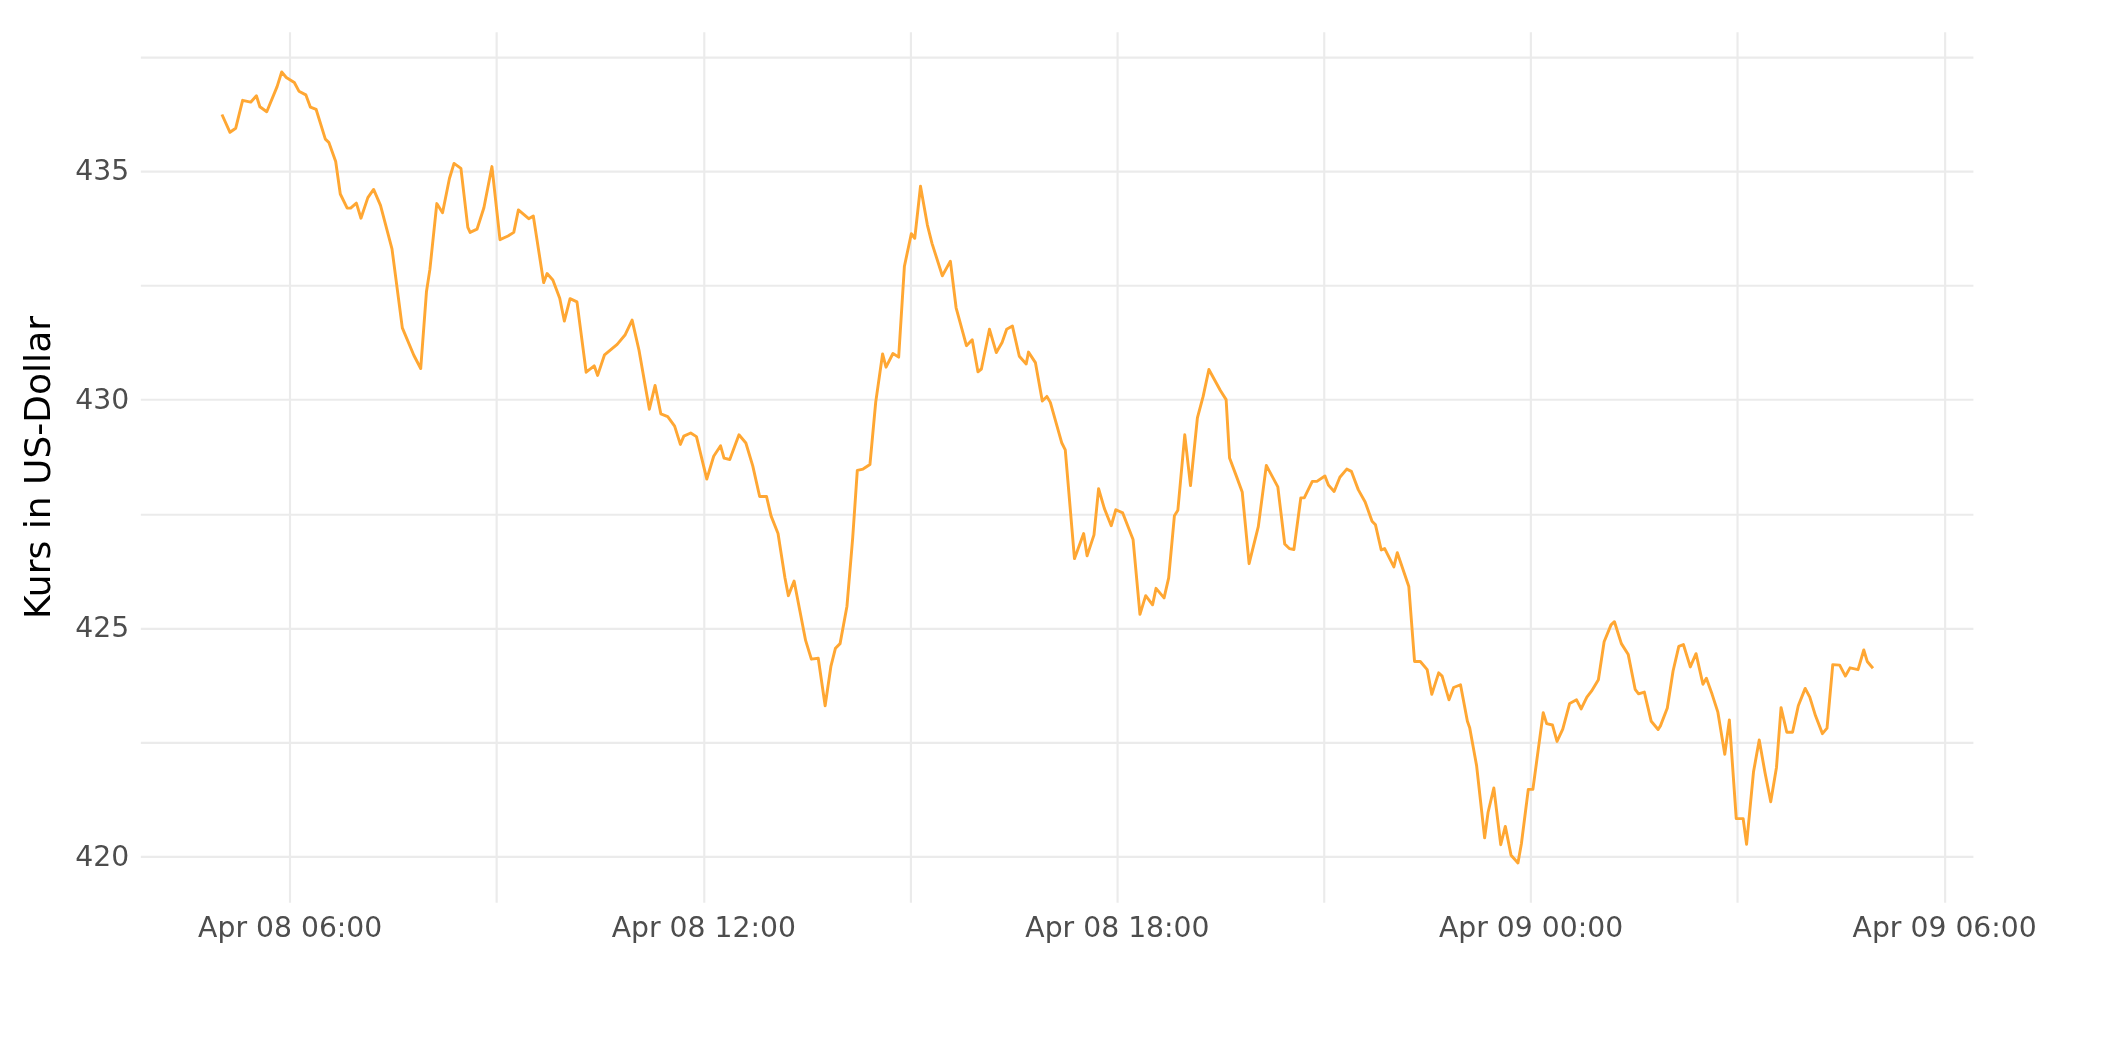 Image resolution: width=2125 pixels, height=1062 pixels. What do you see at coordinates (102, 628) in the screenshot?
I see `y-tick-label: 425` at bounding box center [102, 628].